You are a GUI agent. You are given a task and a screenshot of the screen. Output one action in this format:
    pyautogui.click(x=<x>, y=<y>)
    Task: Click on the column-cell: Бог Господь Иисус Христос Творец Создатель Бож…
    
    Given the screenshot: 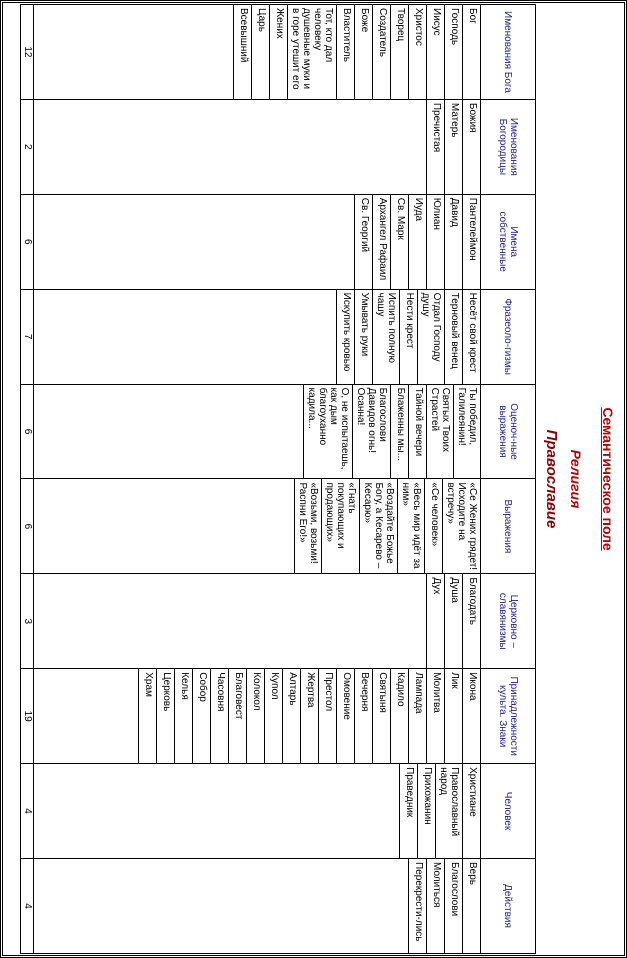 What is the action you would take?
    pyautogui.click(x=257, y=52)
    